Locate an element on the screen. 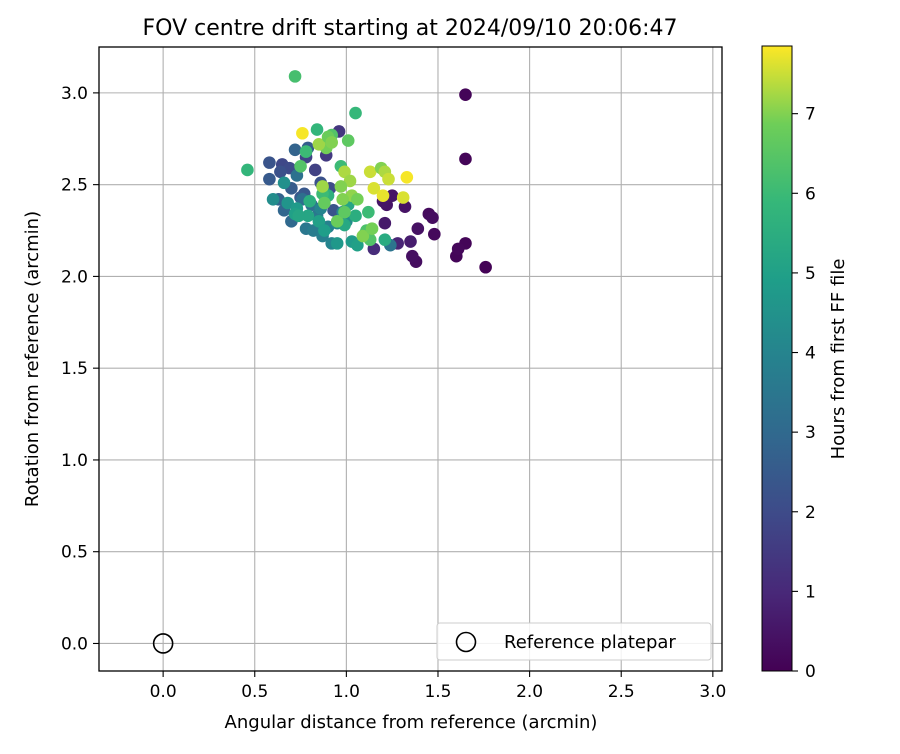 The image size is (900, 754). colorbar-tick-label: 7 is located at coordinates (810, 115).